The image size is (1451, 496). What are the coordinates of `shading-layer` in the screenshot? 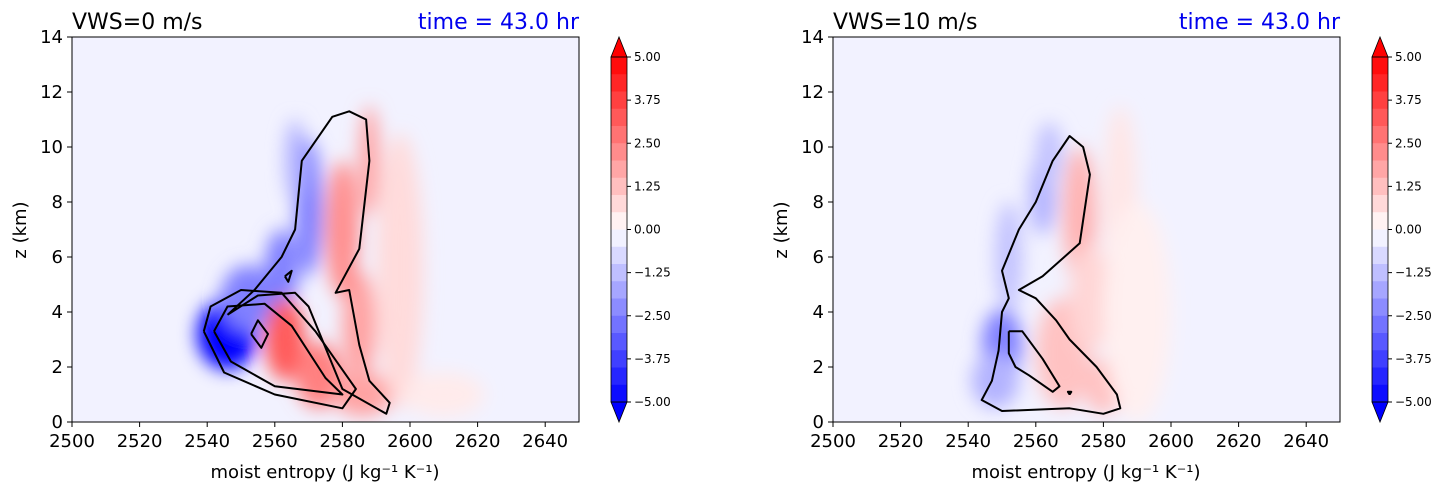 It's located at (341, 261).